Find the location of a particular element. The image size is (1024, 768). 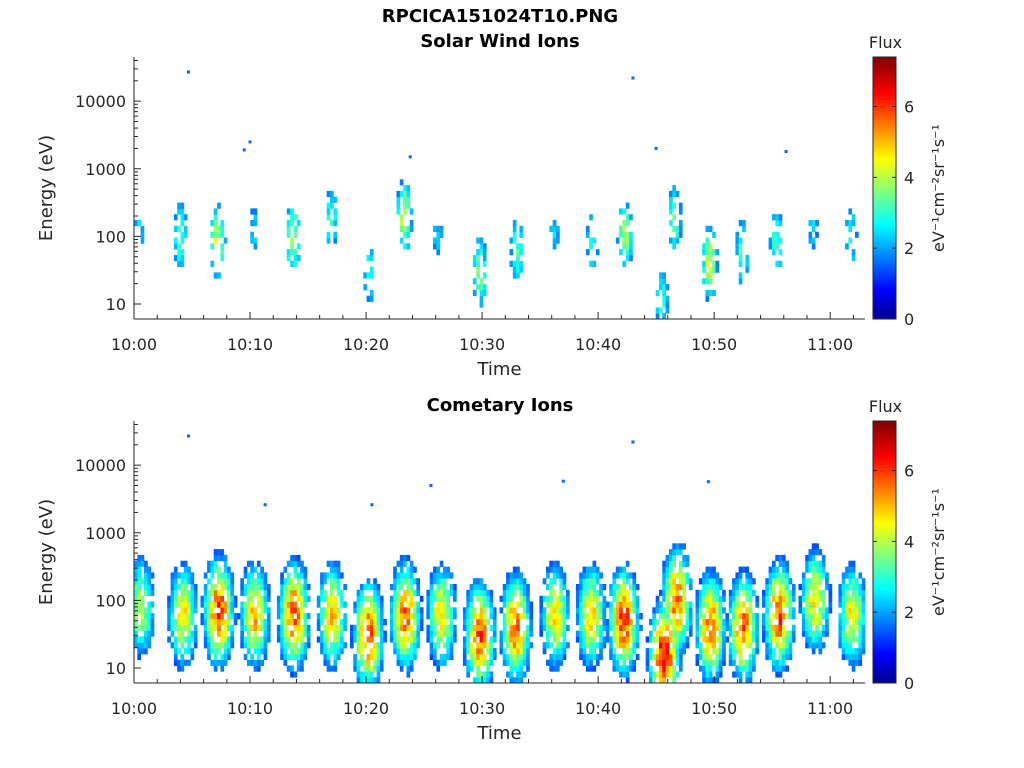

y-tick-label: 1000 is located at coordinates (105, 169).